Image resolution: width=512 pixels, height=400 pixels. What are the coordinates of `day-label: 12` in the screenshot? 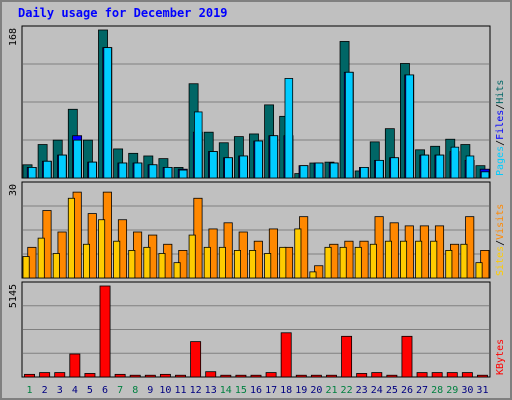 It's located at (196, 390).